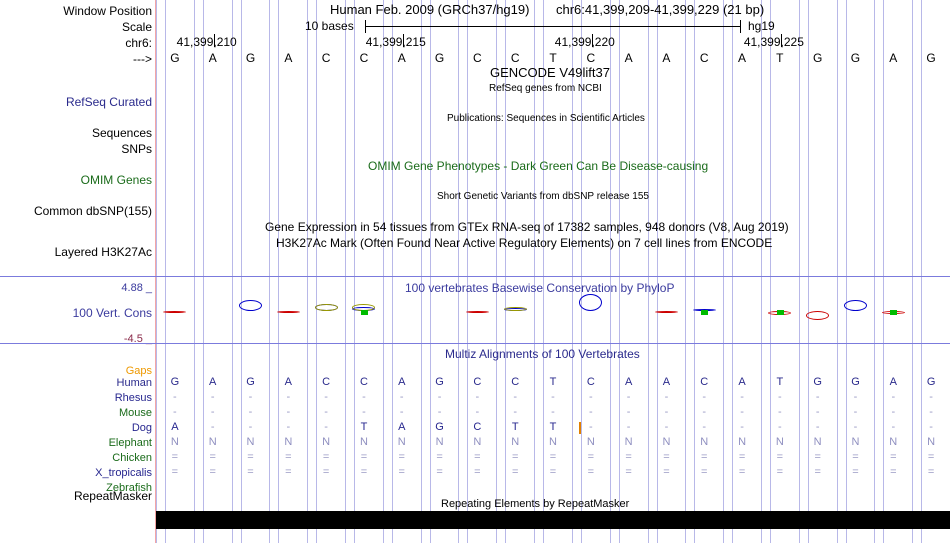 Image resolution: width=950 pixels, height=543 pixels. Describe the element at coordinates (553, 520) in the screenshot. I see `repeatmasker-bar` at that location.